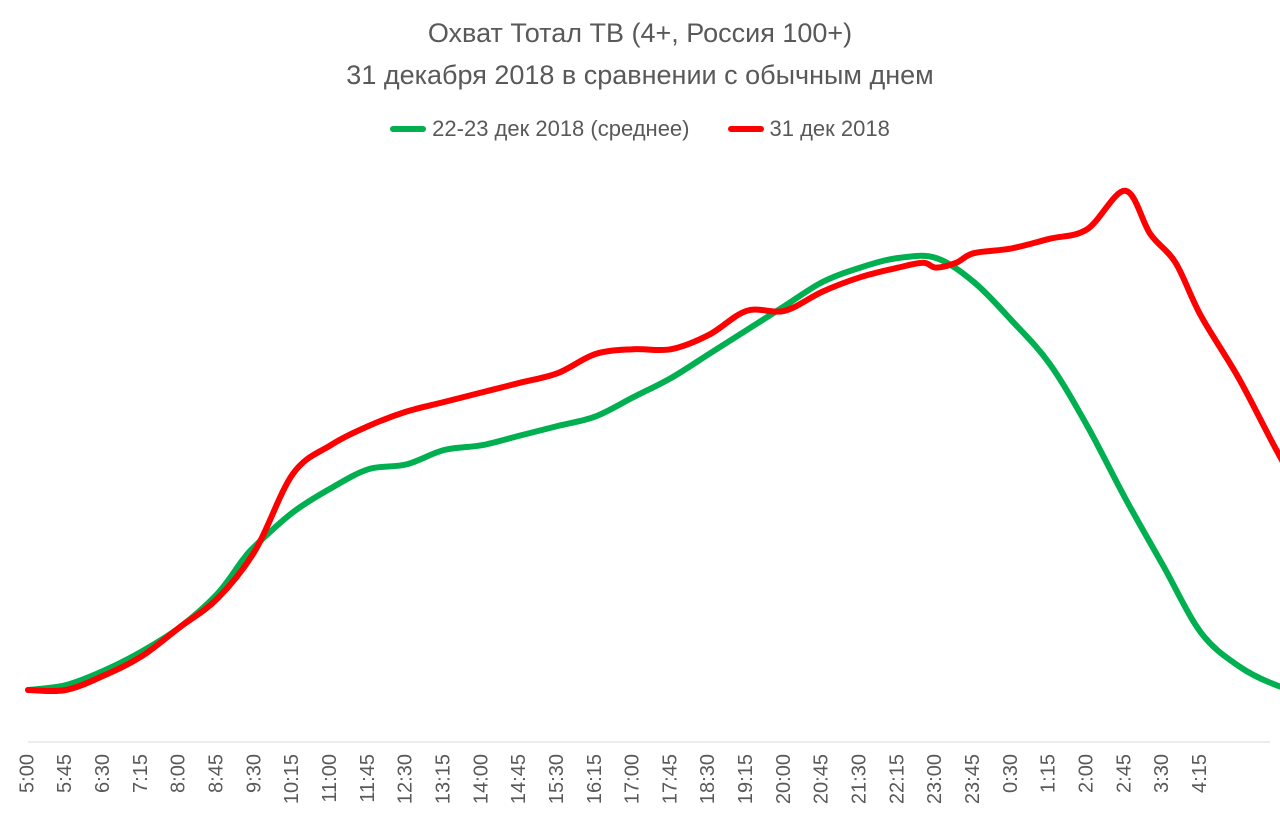 This screenshot has height=835, width=1280. What do you see at coordinates (292, 779) in the screenshot?
I see `x-tick-label: 10:15` at bounding box center [292, 779].